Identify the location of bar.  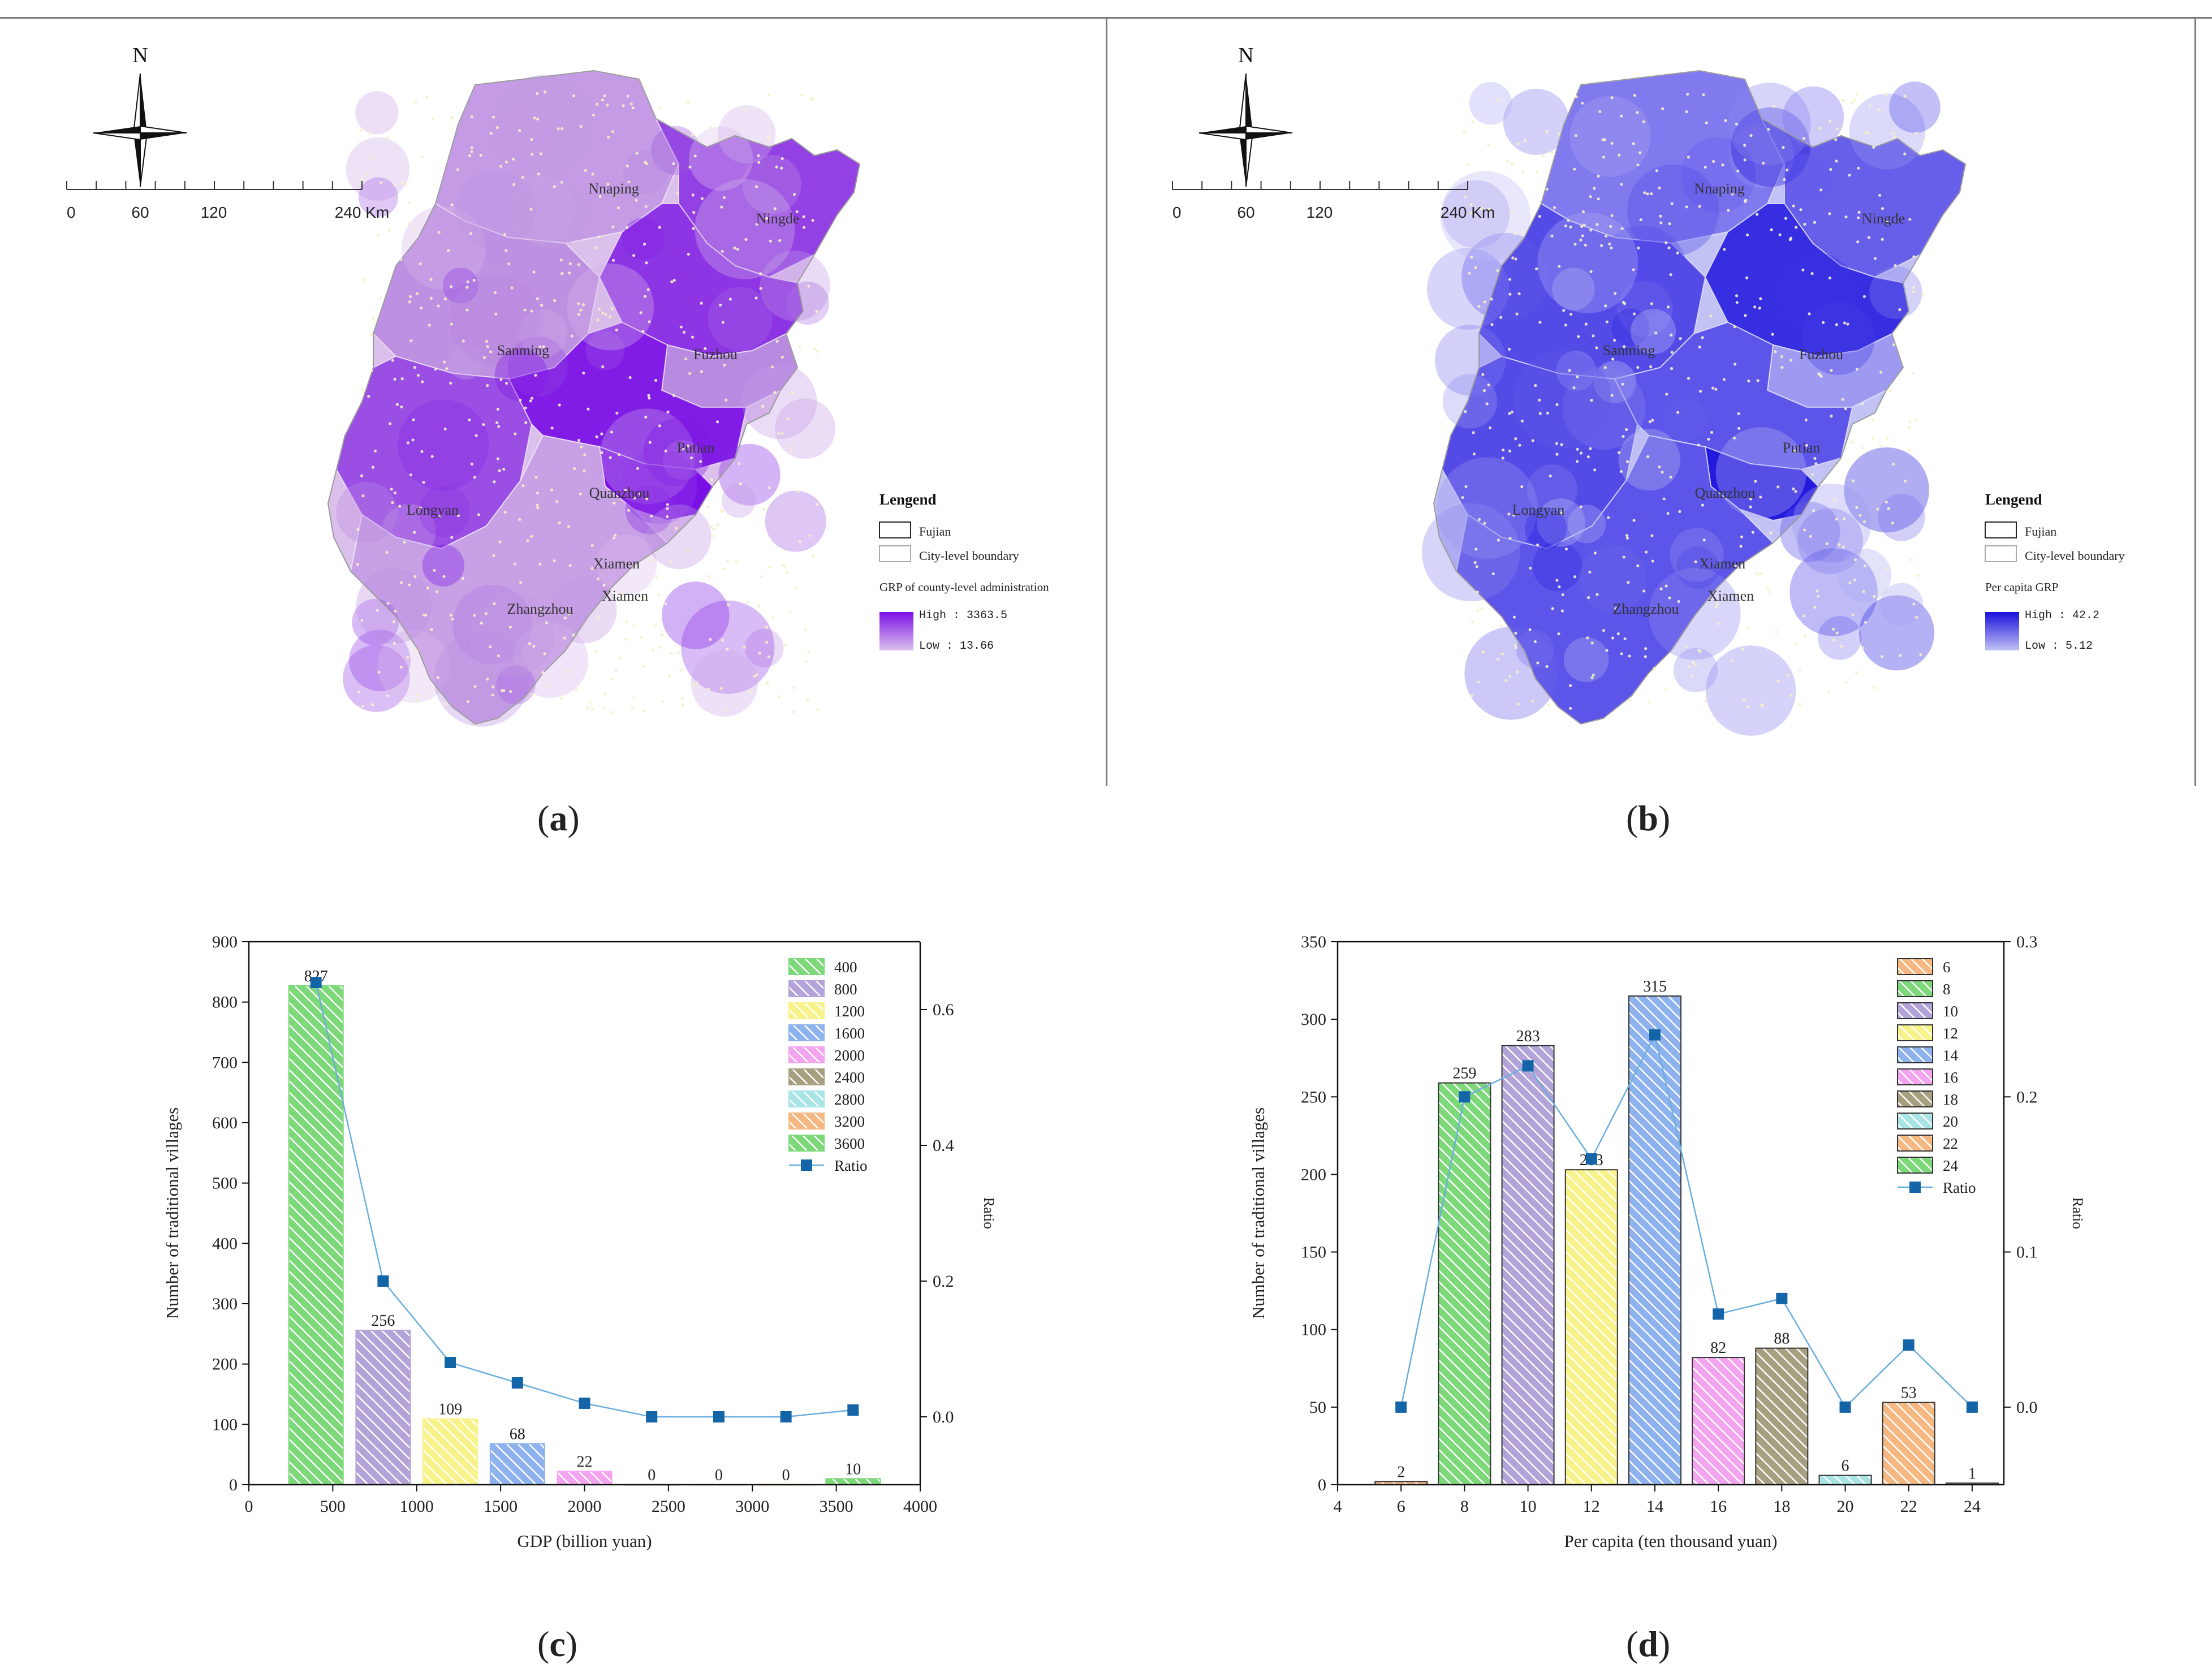
(1845, 1480).